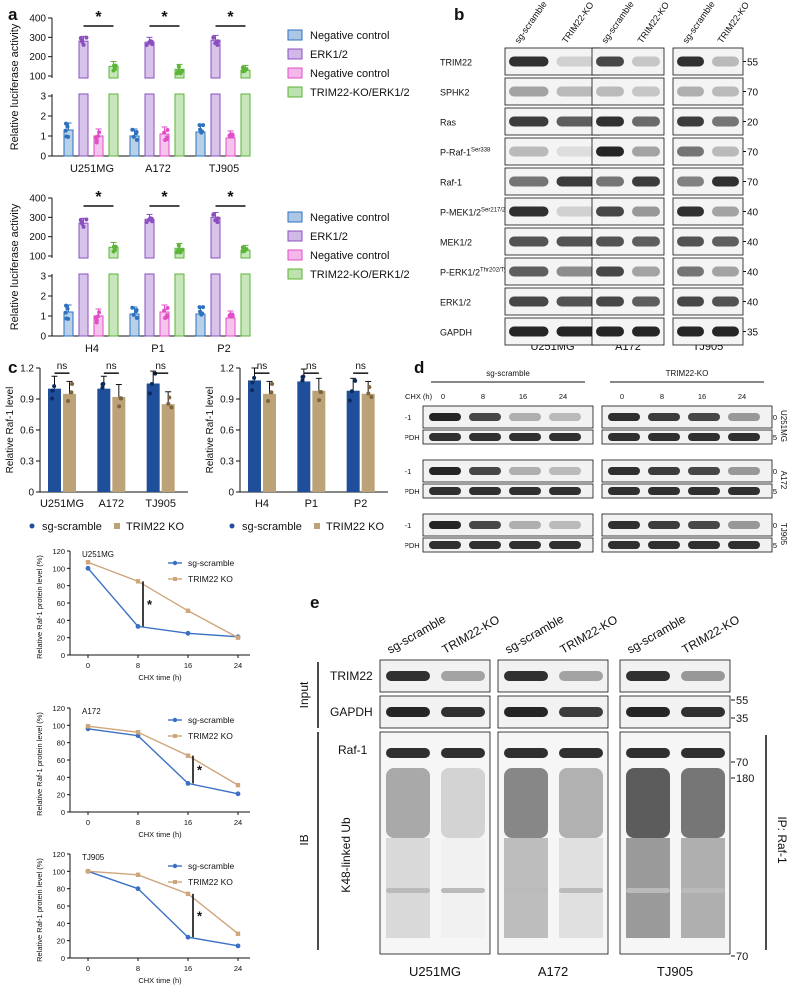 Image resolution: width=788 pixels, height=991 pixels. I want to click on svg-text: b, so click(459, 14).